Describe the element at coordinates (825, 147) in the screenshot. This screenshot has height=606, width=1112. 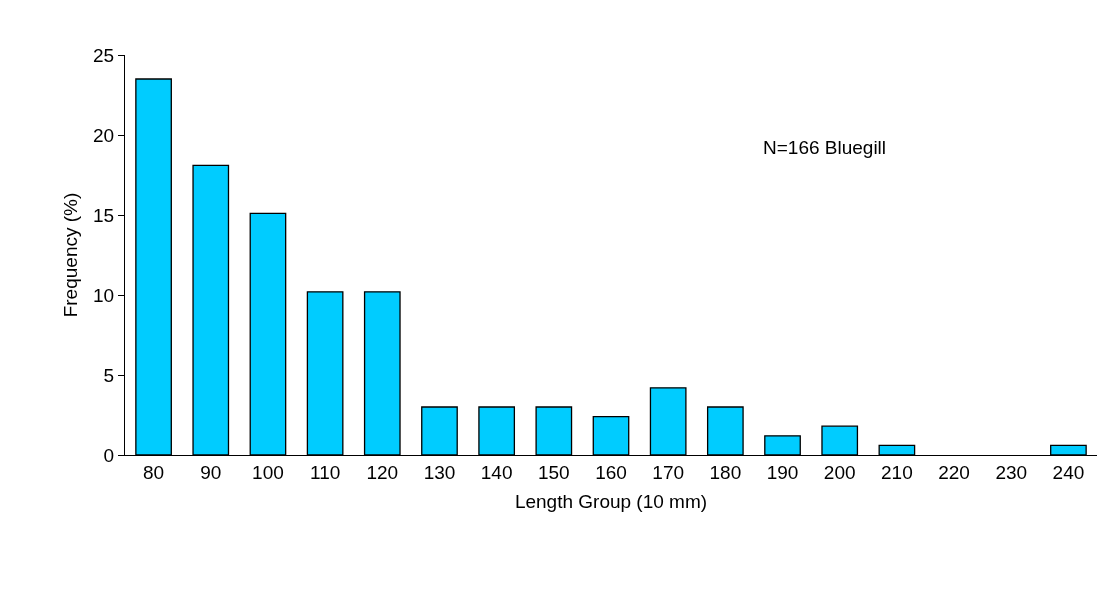
I see `annotation: N=166 Bluegill` at that location.